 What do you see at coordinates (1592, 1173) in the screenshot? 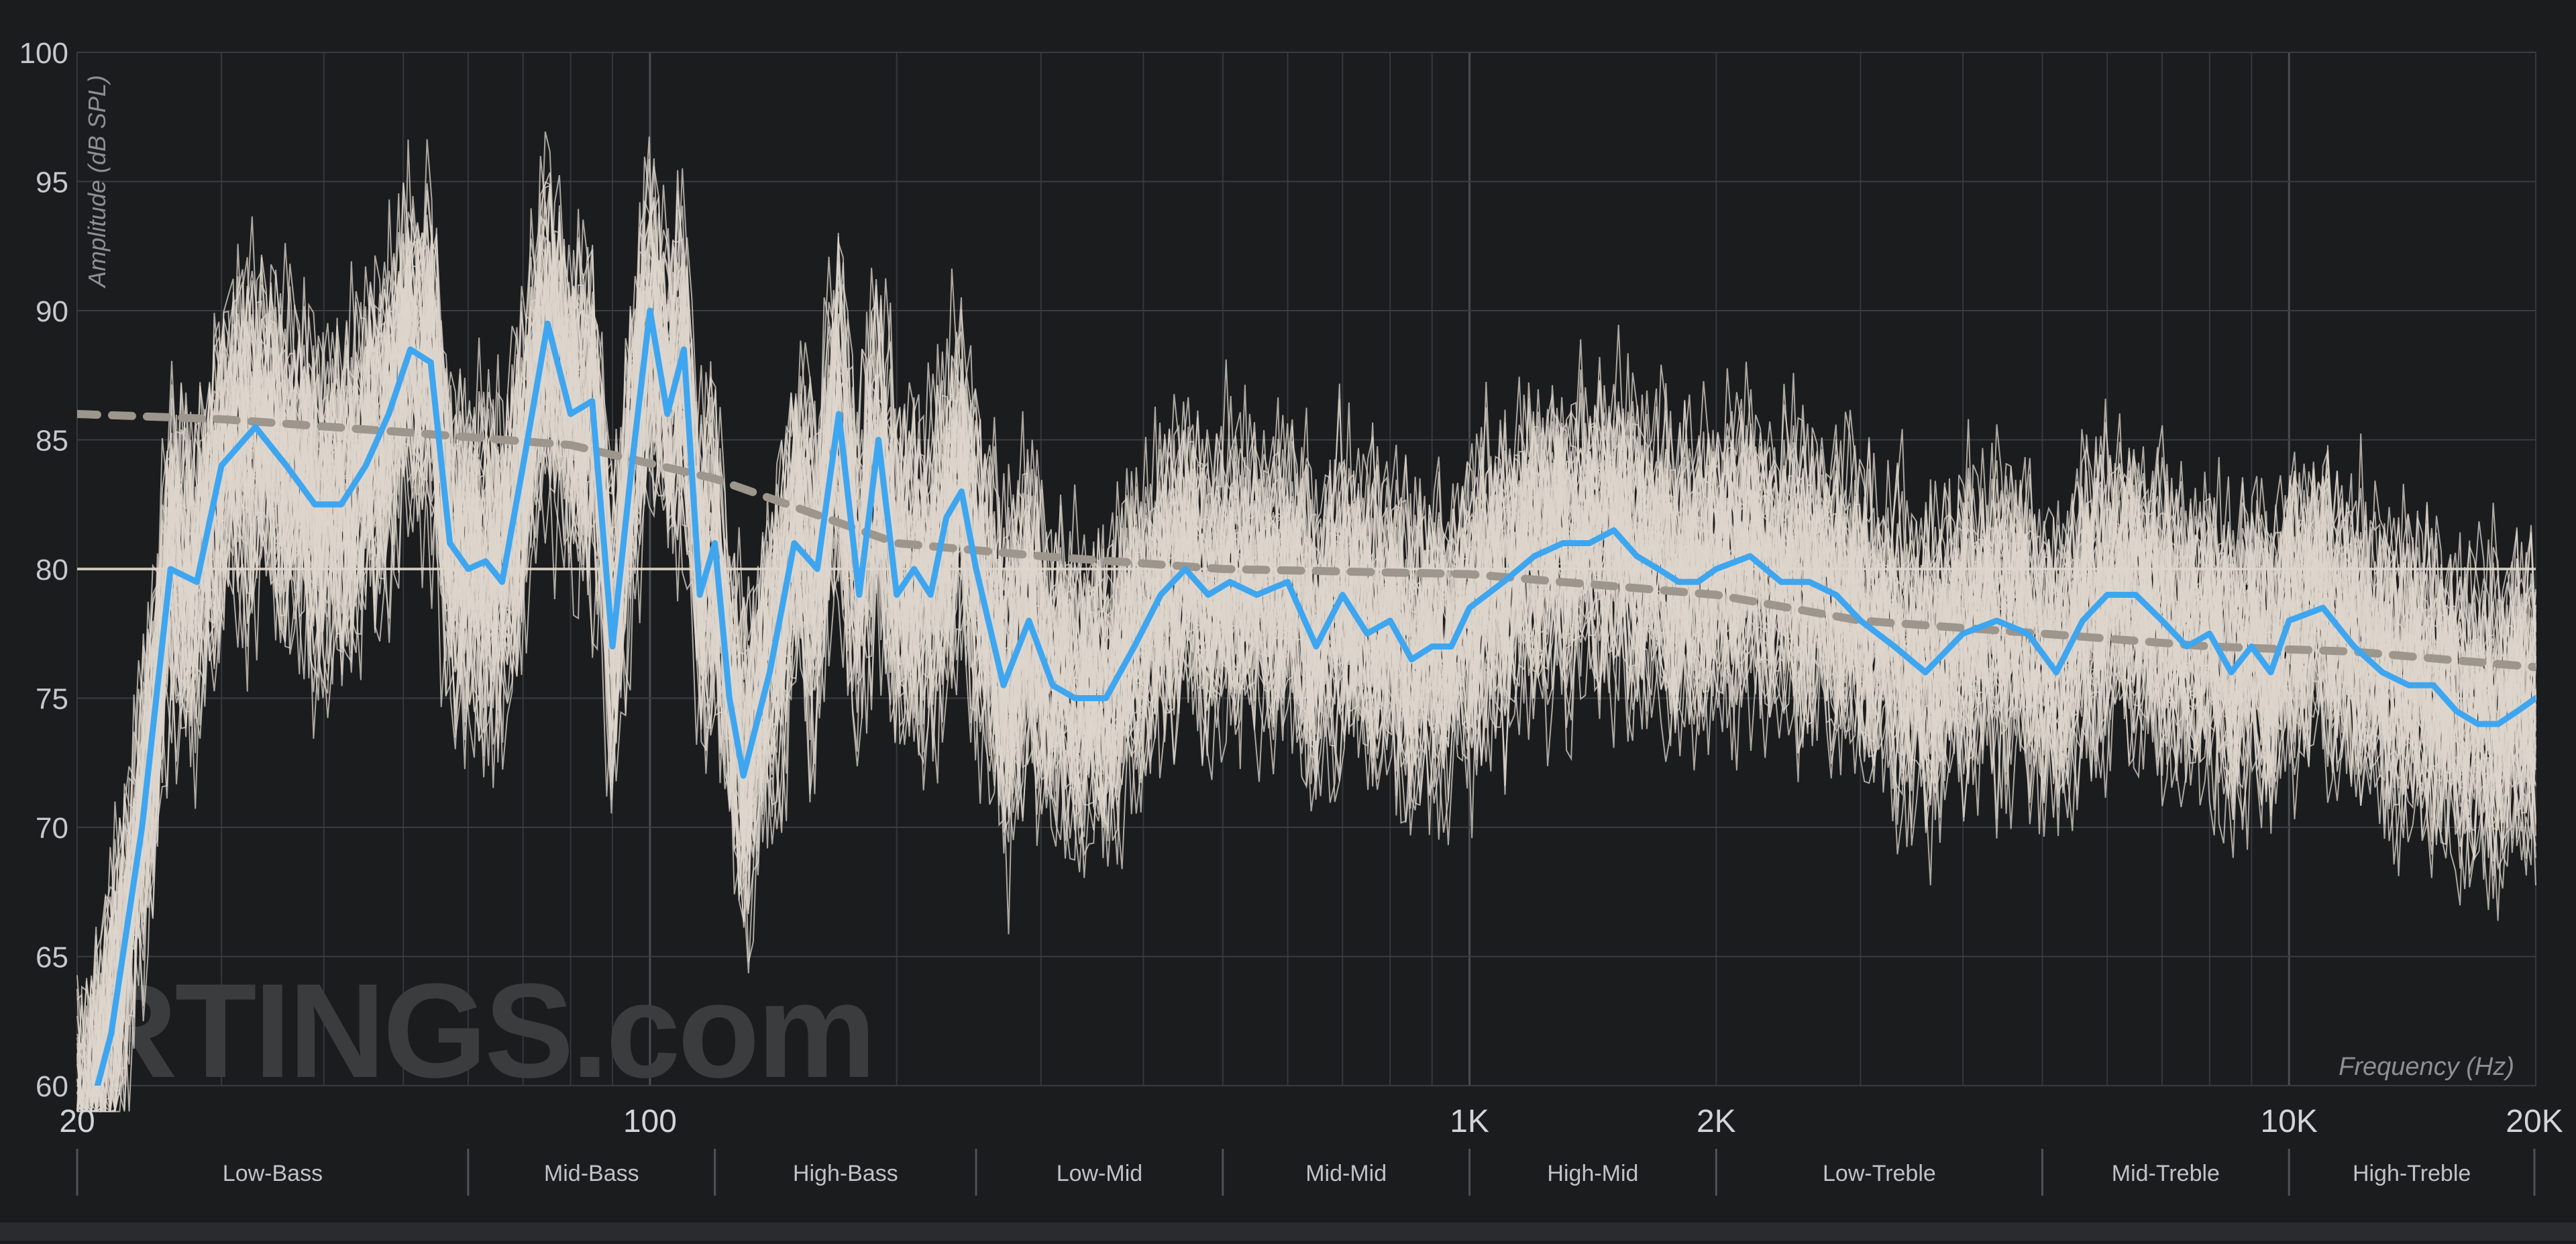
I see `band-label: High-Mid` at bounding box center [1592, 1173].